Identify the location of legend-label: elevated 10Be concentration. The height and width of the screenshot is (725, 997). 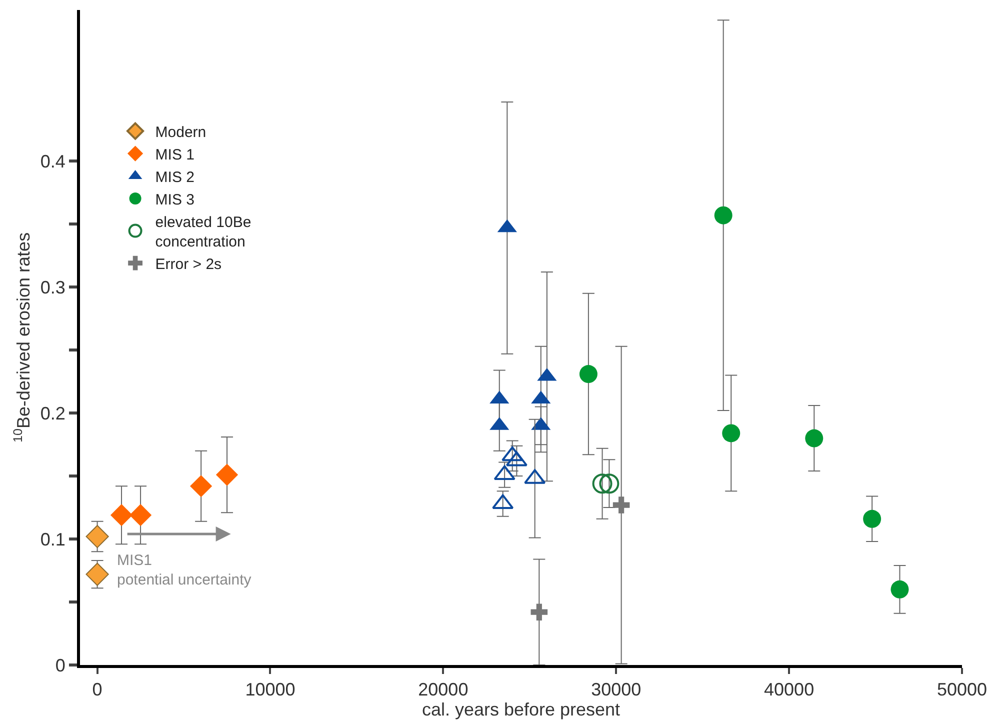
(203, 232).